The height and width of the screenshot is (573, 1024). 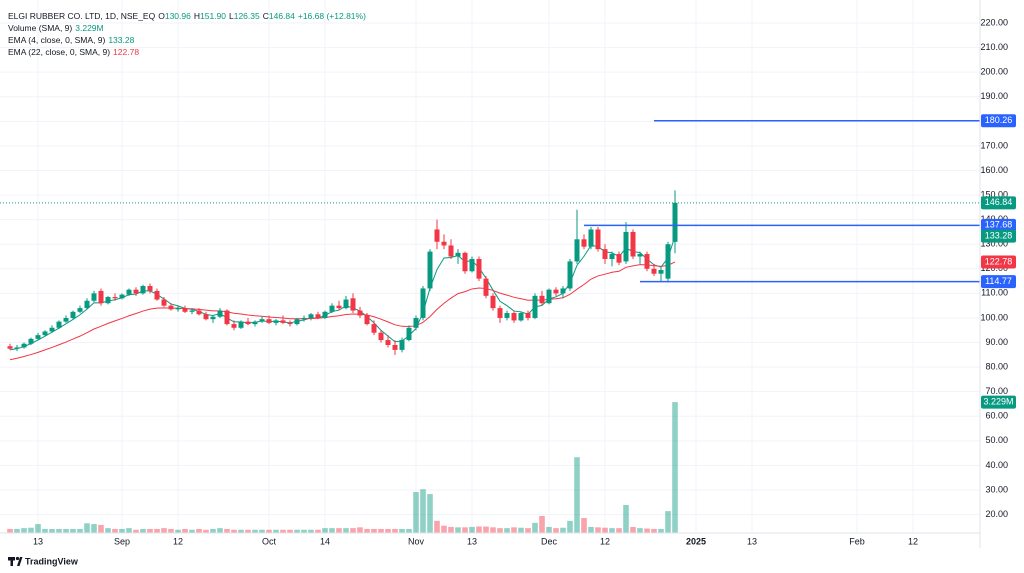 I want to click on legend-row: Volume (SMA, 9) 3.229M, so click(x=188, y=28).